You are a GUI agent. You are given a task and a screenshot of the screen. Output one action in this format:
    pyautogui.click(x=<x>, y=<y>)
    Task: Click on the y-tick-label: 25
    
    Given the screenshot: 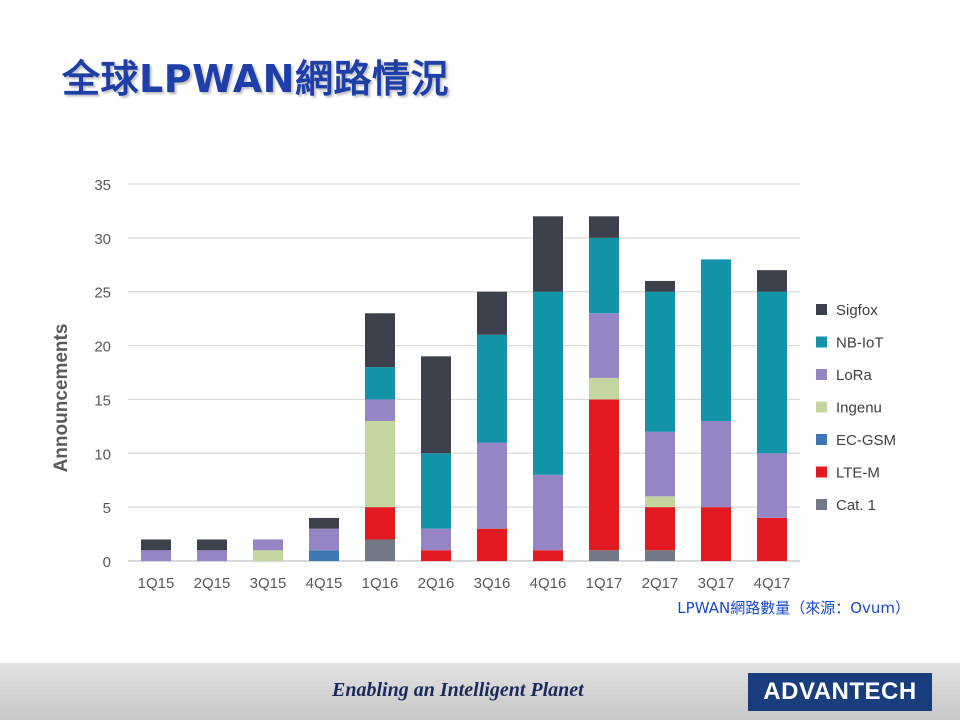 What is the action you would take?
    pyautogui.click(x=102, y=293)
    